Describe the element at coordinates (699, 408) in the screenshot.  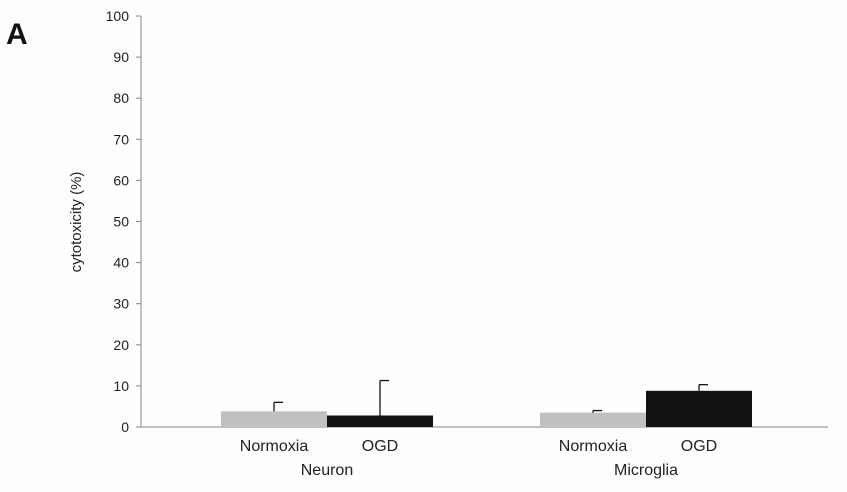
I see `bar-microglia-ogd` at that location.